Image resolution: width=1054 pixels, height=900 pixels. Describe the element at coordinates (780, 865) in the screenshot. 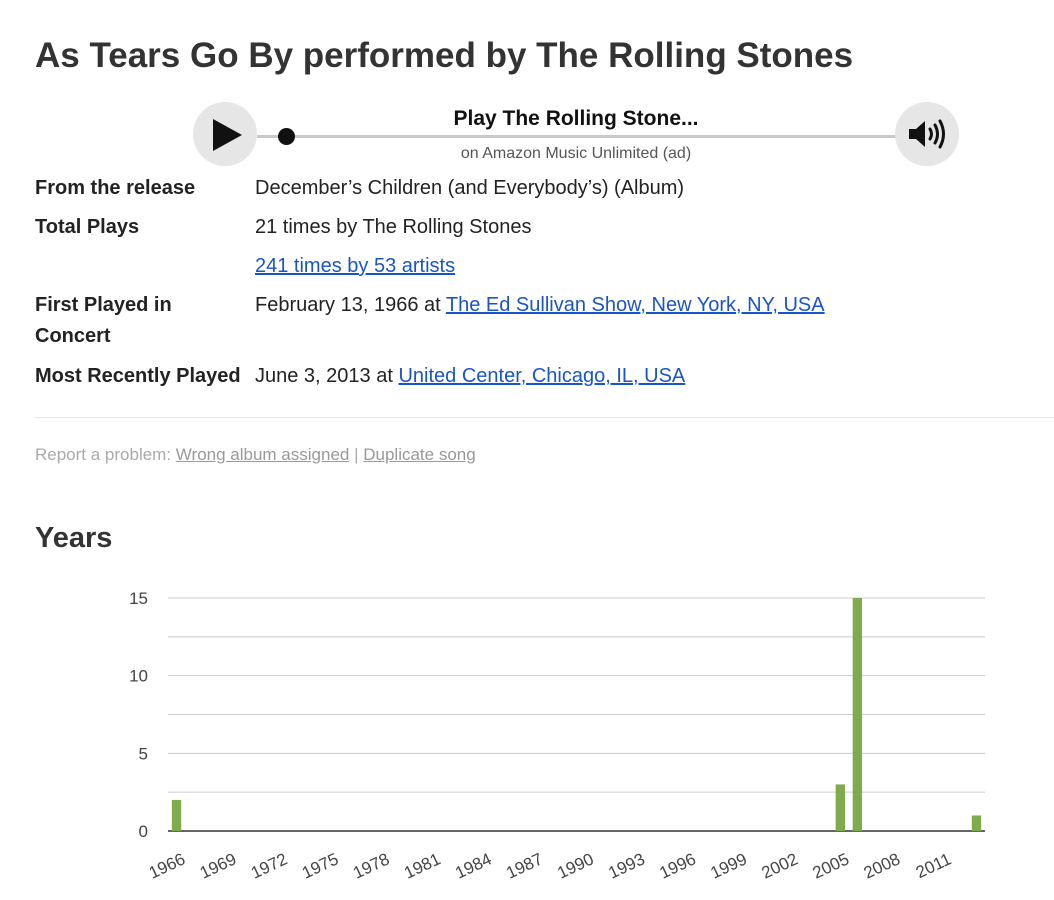

I see `x-tick-label: 2002` at that location.